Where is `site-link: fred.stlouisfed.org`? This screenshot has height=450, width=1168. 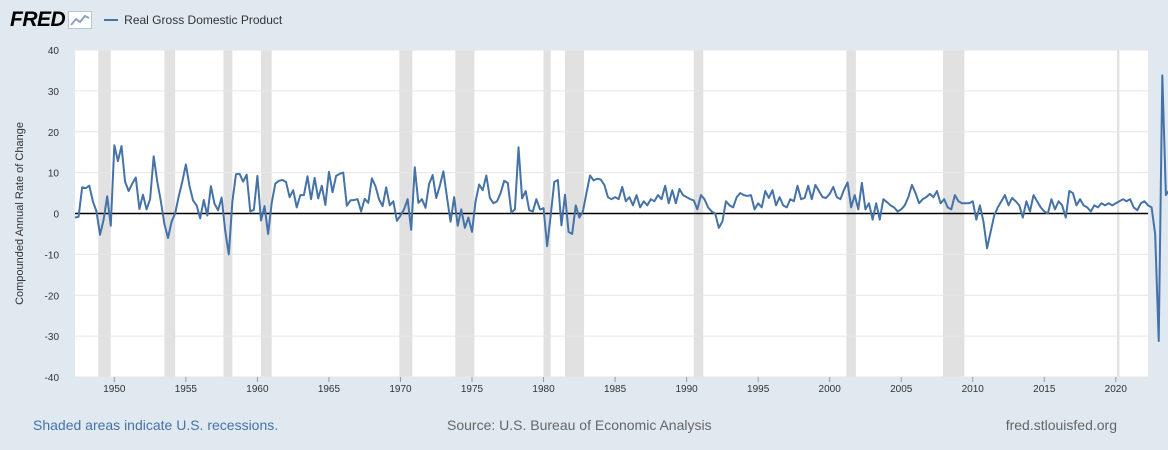 site-link: fred.stlouisfed.org is located at coordinates (1061, 425).